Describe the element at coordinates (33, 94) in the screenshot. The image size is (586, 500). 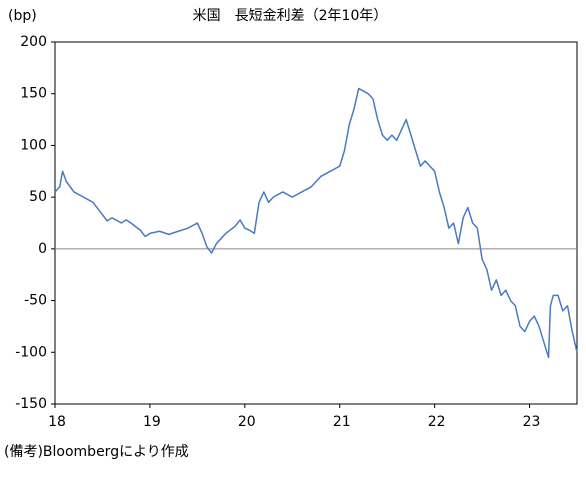
I see `y-tick-label: 150` at that location.